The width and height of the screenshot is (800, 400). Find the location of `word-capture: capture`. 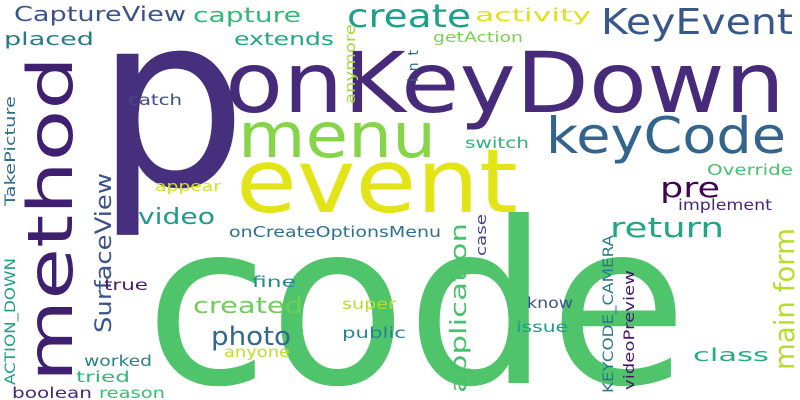

word-capture: capture is located at coordinates (247, 15).